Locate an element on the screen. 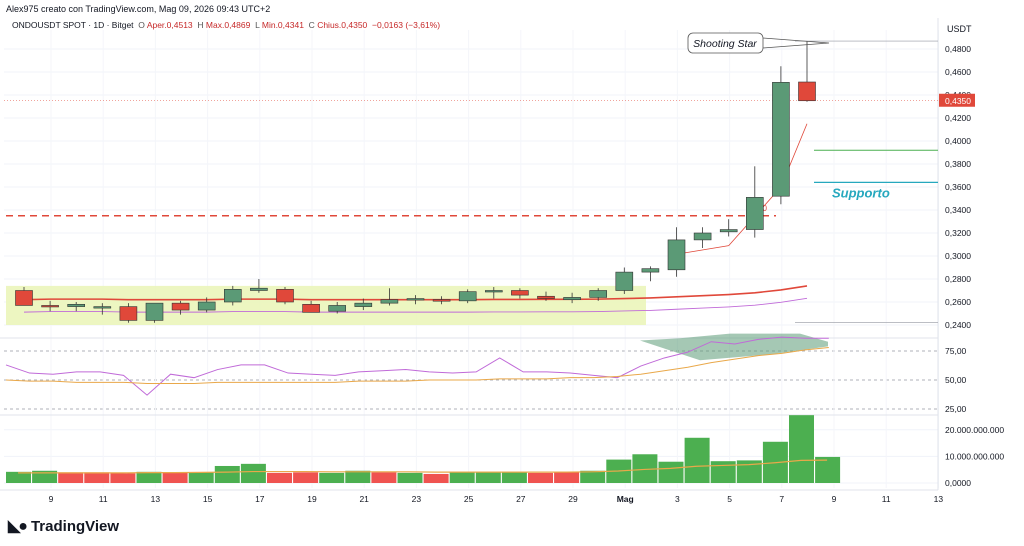  time-tick-label: 3 is located at coordinates (677, 499).